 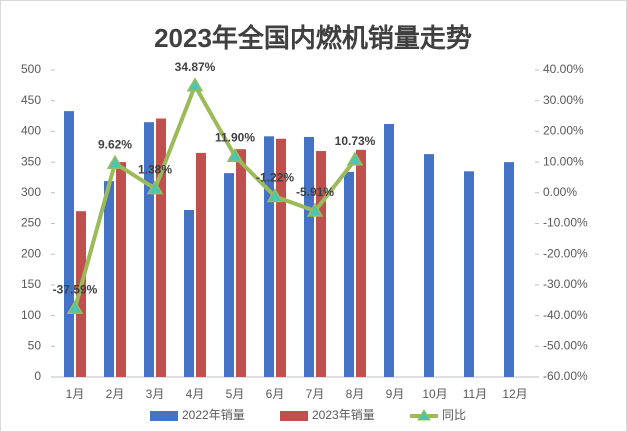 I want to click on y-tick-label: 200, so click(x=31, y=253).